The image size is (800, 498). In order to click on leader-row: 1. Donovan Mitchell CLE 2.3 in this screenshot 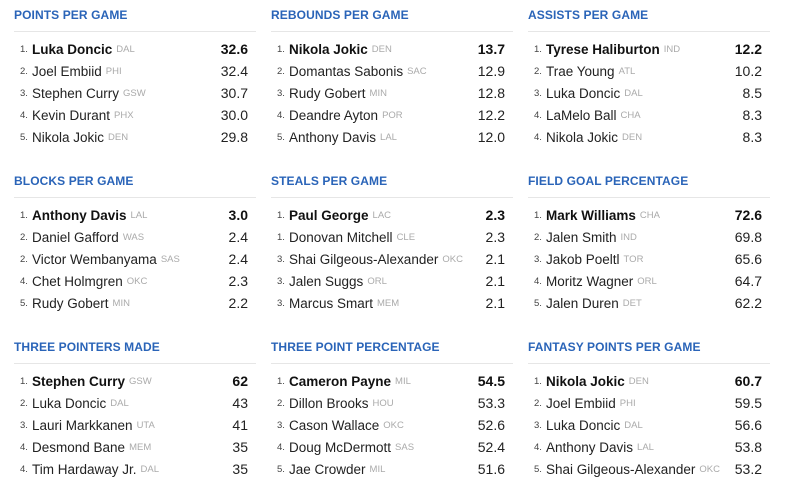, I will do `click(391, 237)`.